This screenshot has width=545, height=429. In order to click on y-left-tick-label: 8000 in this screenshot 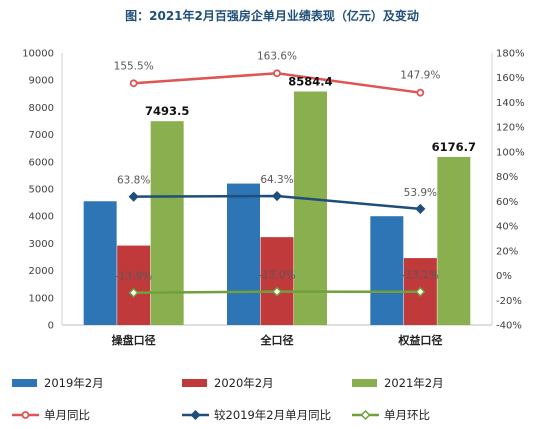, I will do `click(41, 108)`.